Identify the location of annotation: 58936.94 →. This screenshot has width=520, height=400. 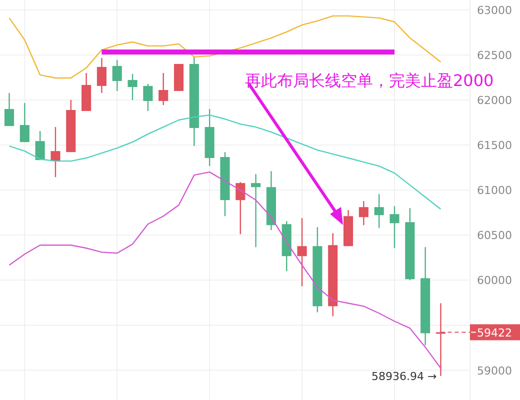
(404, 376).